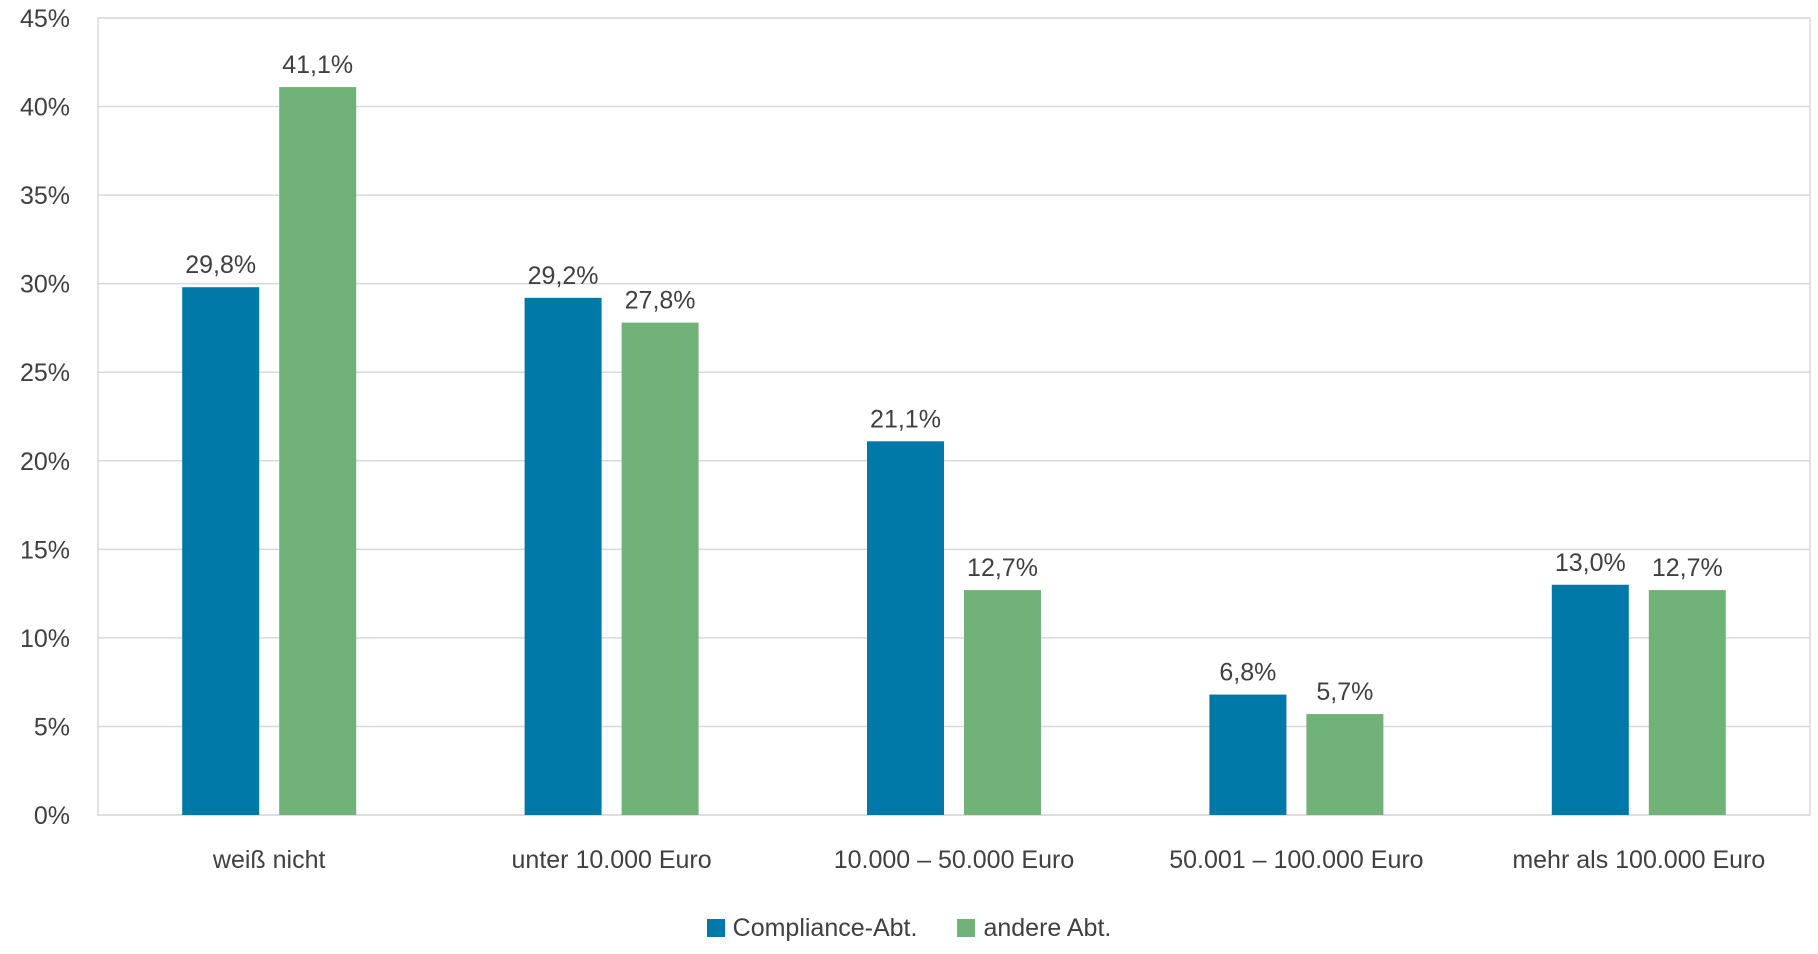  What do you see at coordinates (1296, 860) in the screenshot?
I see `x-tick-label: 50.001 – 100.000 Euro` at bounding box center [1296, 860].